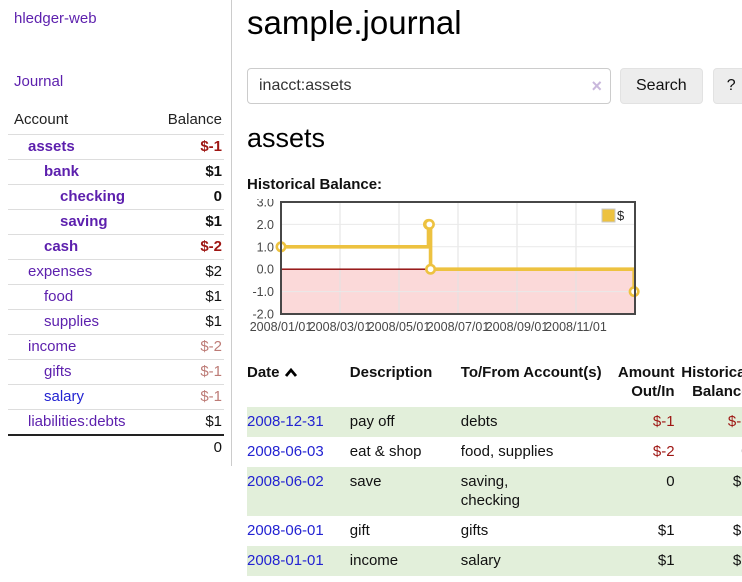 Image resolution: width=742 pixels, height=582 pixels. Describe the element at coordinates (285, 421) in the screenshot. I see `transaction-date-link: 2008-12-31` at that location.